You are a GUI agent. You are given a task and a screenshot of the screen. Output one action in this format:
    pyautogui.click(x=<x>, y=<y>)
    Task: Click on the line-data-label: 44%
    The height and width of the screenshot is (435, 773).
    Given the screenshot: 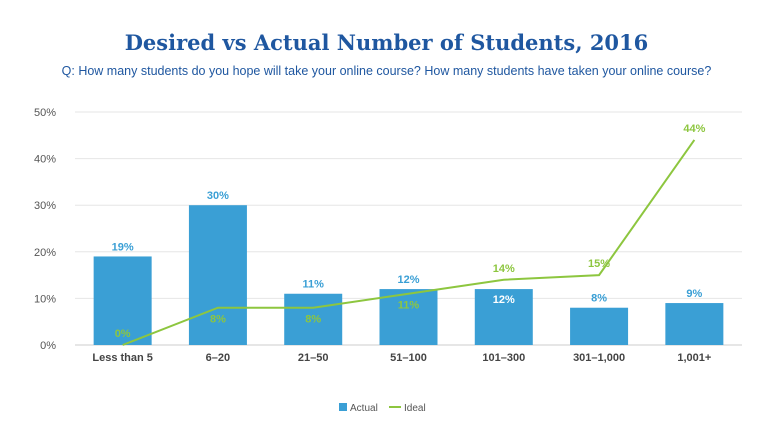 What is the action you would take?
    pyautogui.click(x=694, y=129)
    